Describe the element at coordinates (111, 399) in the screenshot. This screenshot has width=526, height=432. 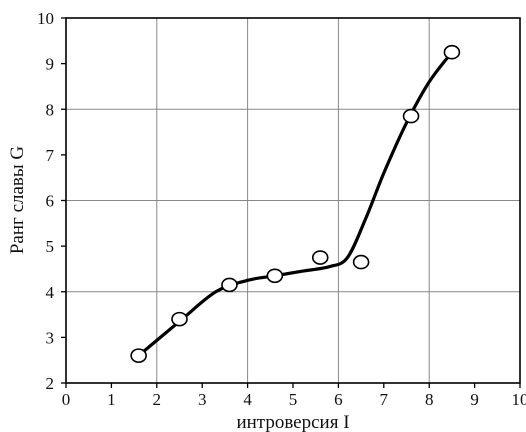
I see `x-tick-label: 1` at that location.